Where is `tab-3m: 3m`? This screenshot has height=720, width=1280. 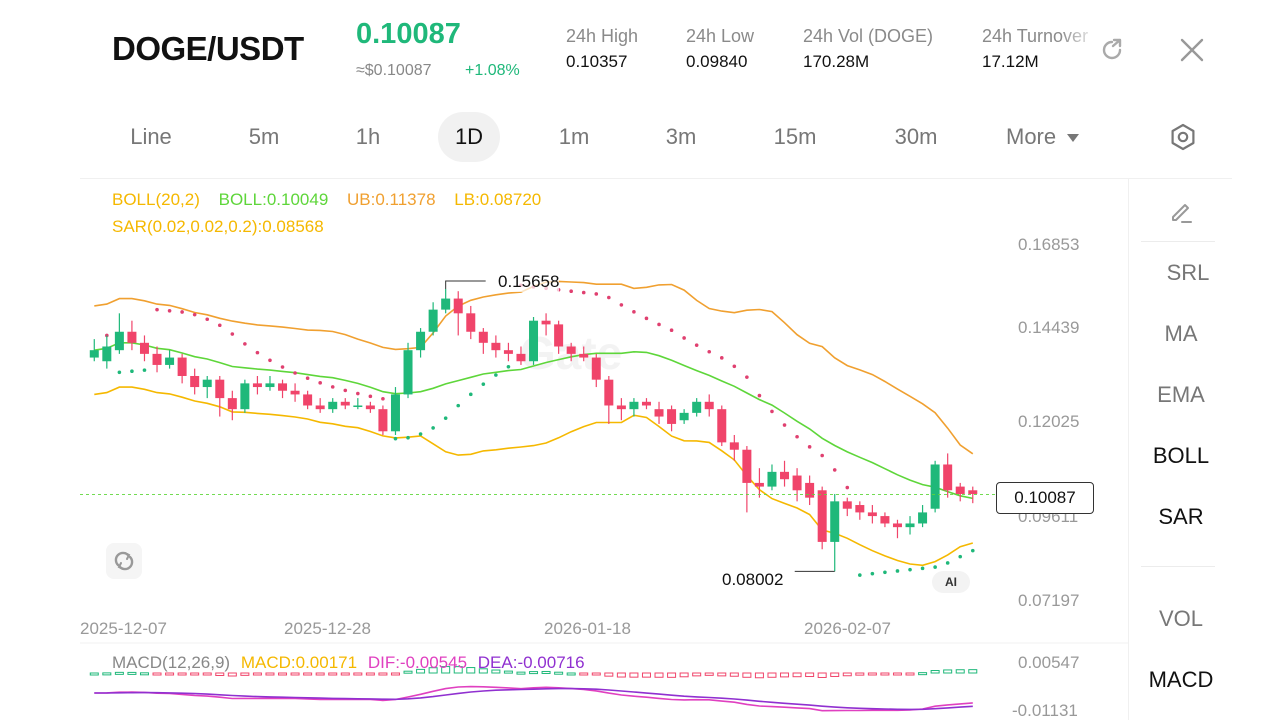 tab-3m: 3m is located at coordinates (681, 136).